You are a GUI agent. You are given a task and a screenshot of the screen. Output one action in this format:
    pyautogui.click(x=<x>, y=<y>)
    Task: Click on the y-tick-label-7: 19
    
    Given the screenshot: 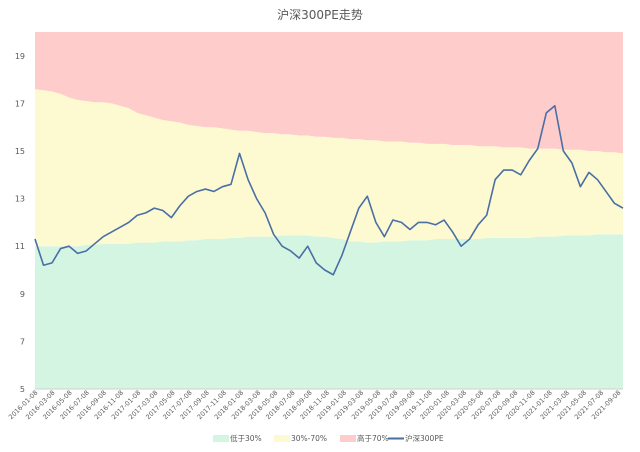 What is the action you would take?
    pyautogui.click(x=20, y=56)
    